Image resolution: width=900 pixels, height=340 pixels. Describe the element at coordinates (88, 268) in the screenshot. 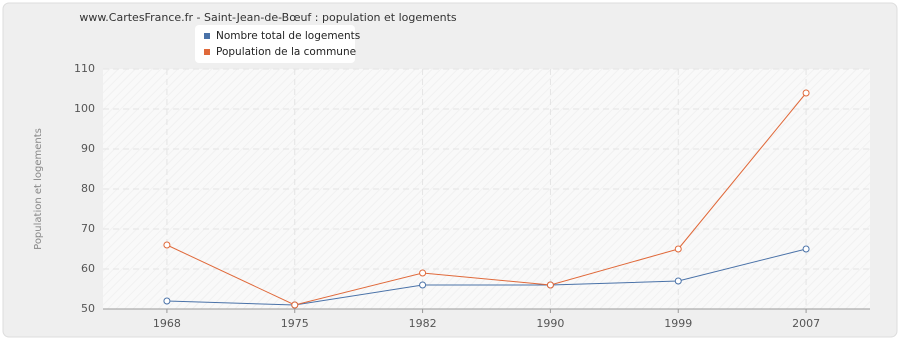

I see `y-tick-label: 60` at that location.